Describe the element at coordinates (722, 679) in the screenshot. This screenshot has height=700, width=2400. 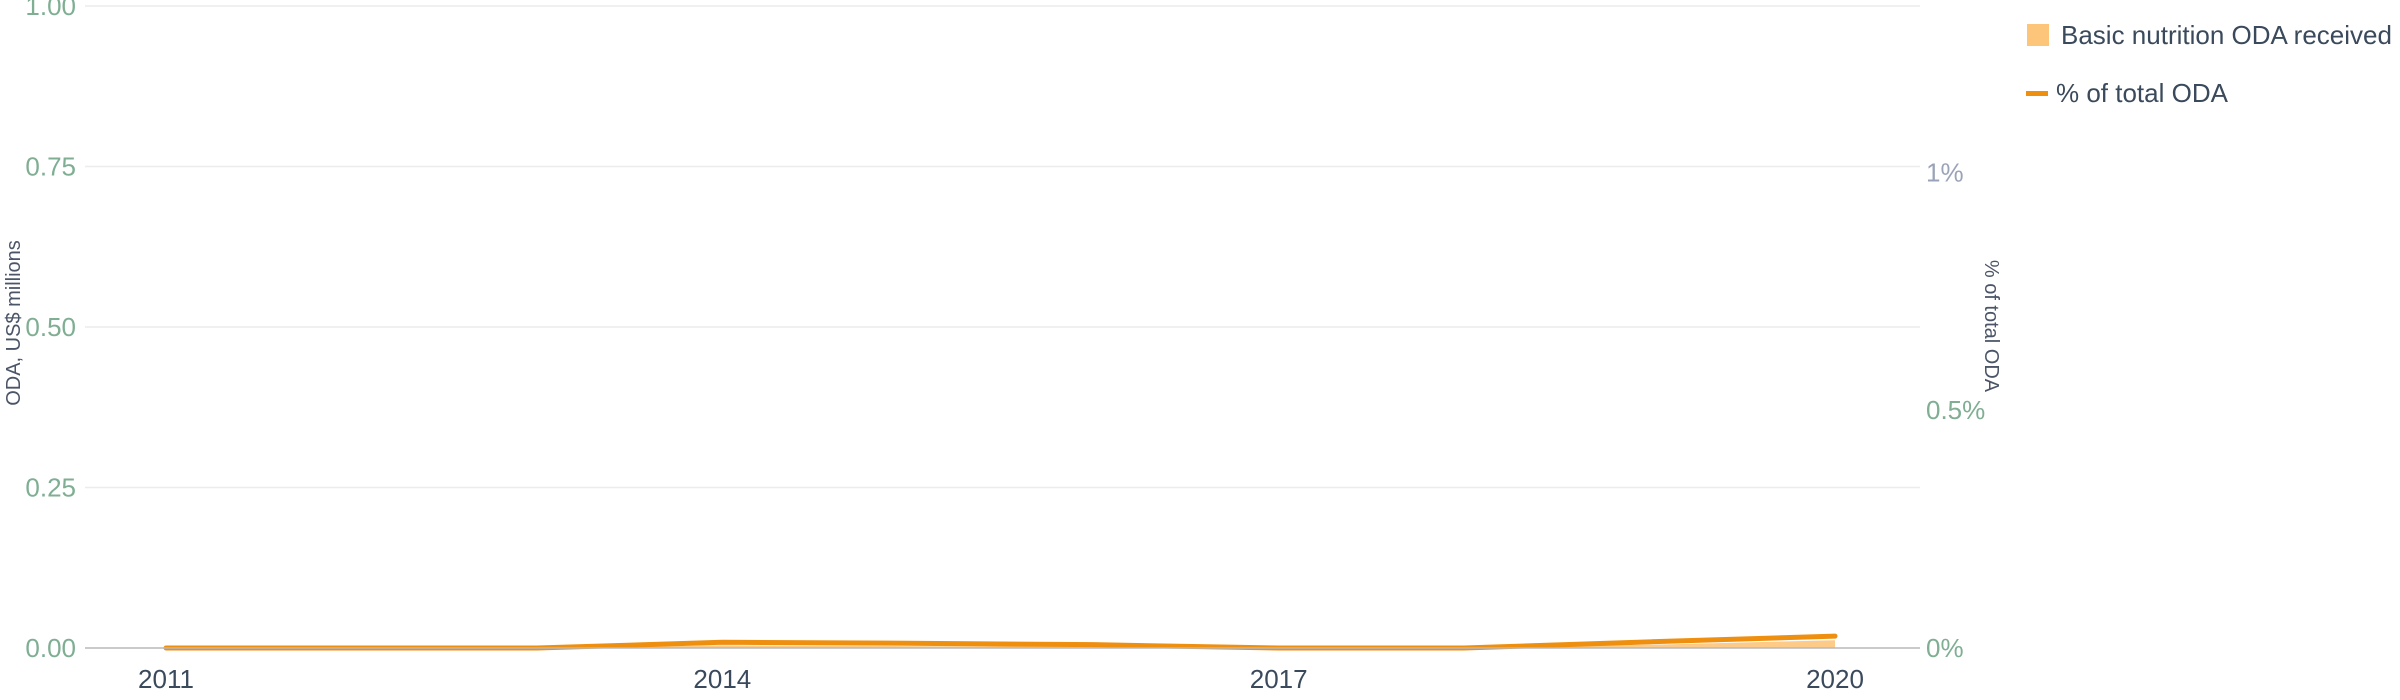
I see `x-tick-label: 2014` at that location.